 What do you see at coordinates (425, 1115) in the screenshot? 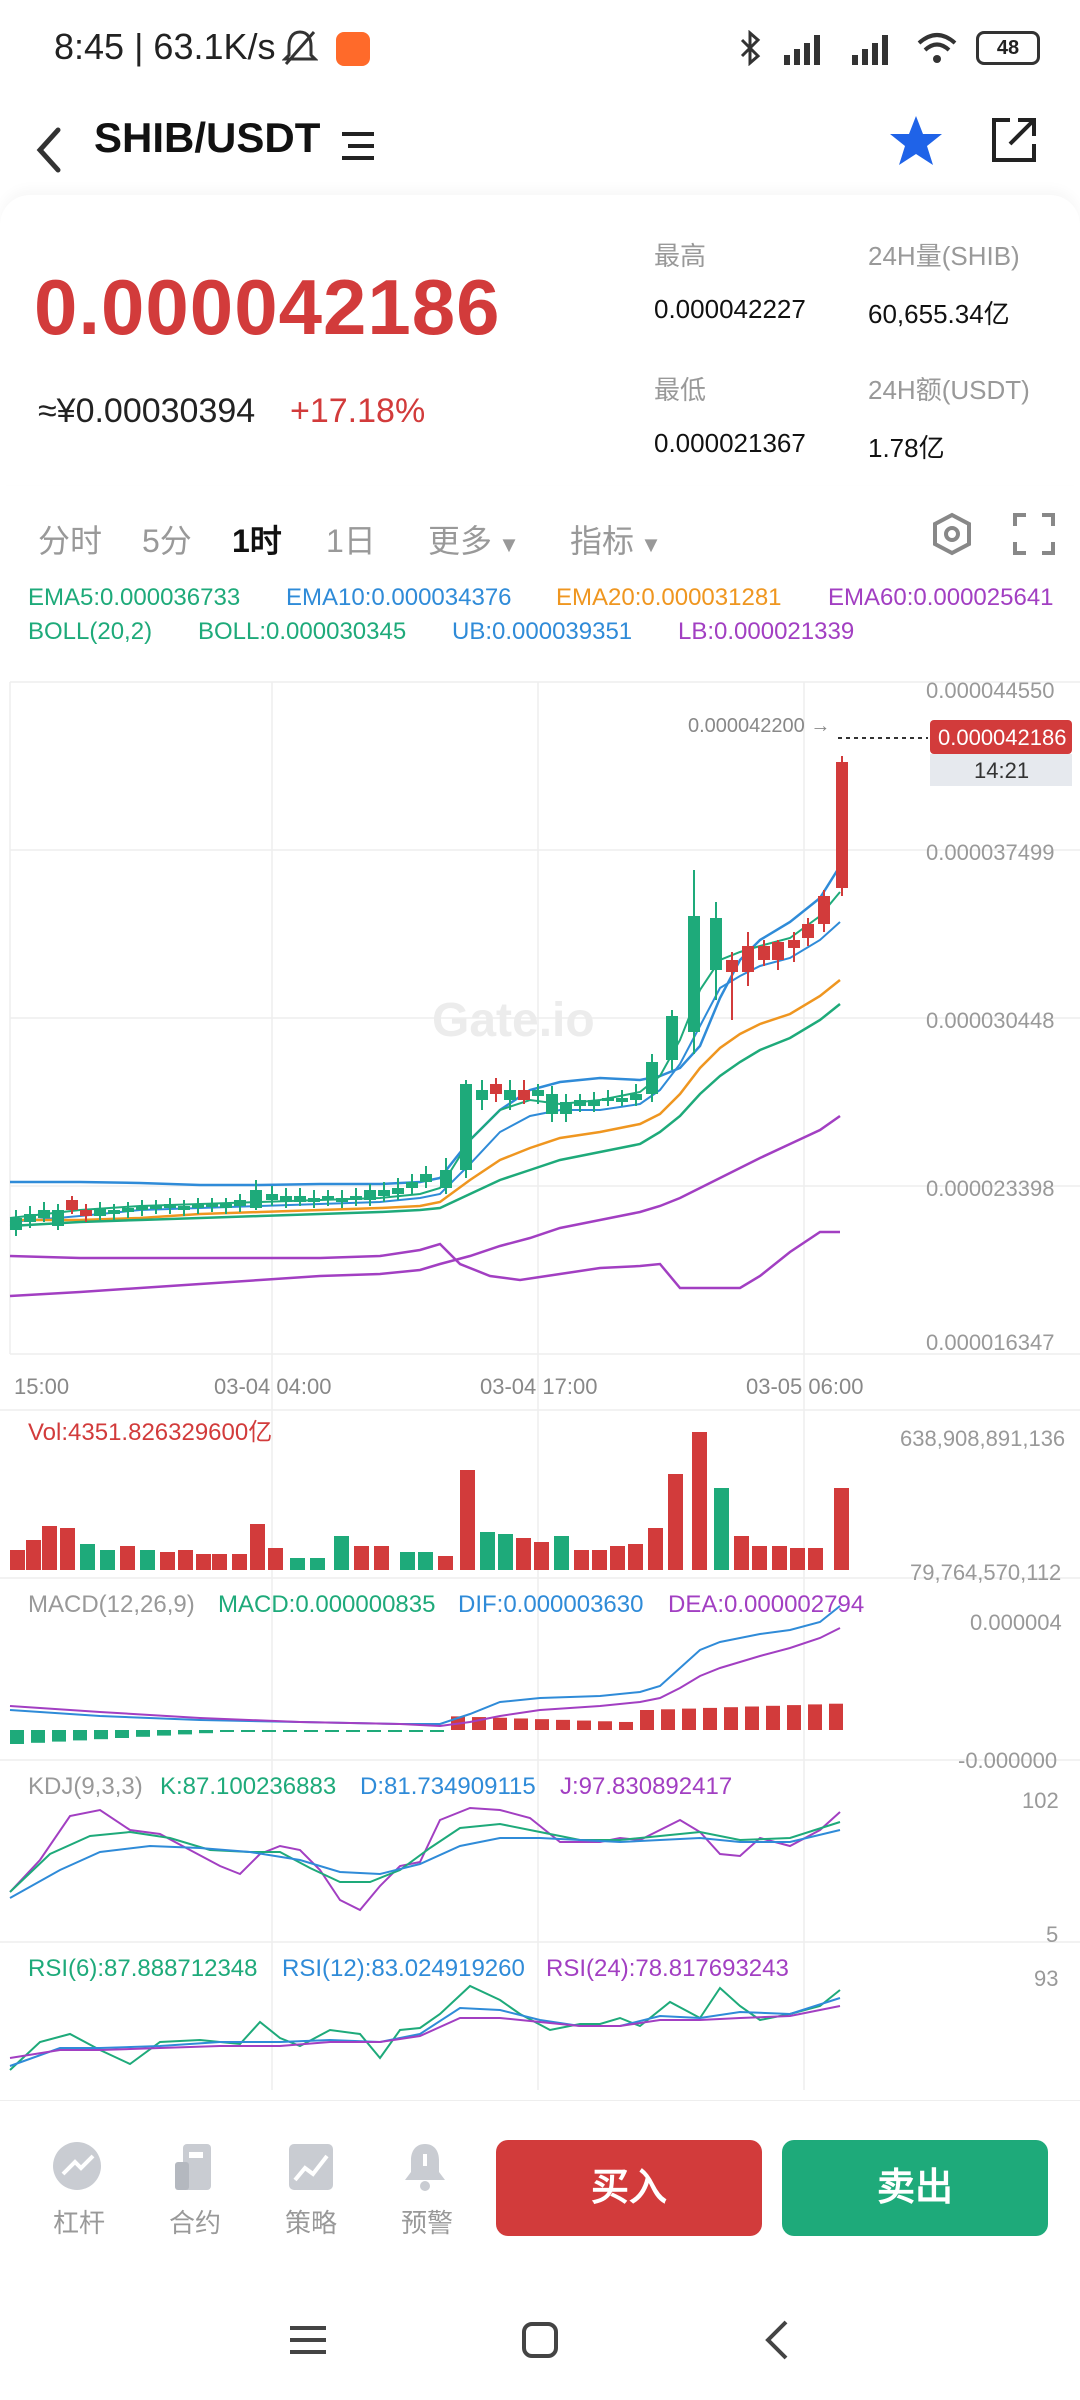
I see `boll-mid-line` at bounding box center [425, 1115].